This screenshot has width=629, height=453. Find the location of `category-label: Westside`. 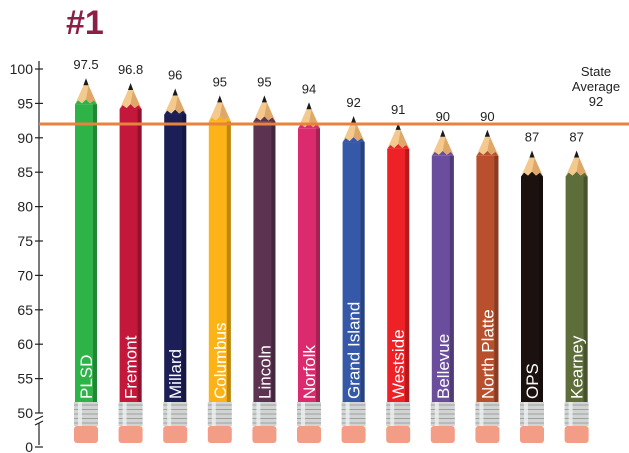

category-label: Westside is located at coordinates (398, 364).